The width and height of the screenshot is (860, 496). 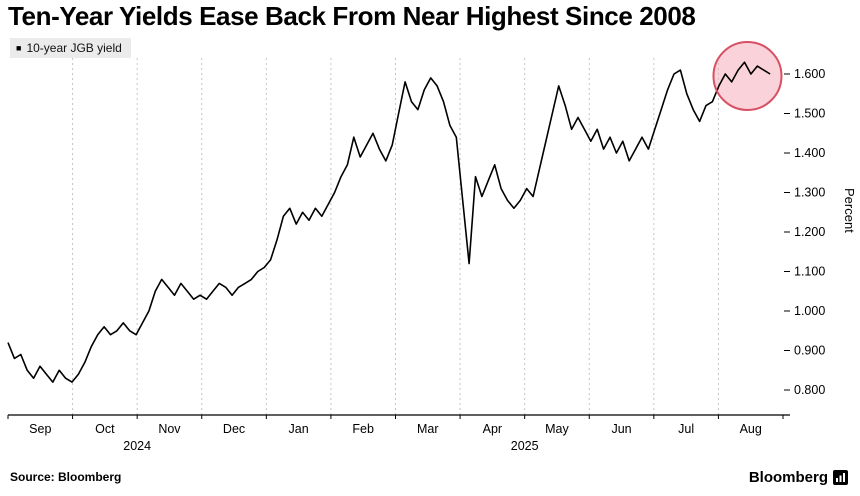 I want to click on x-tick-label: Jan, so click(x=299, y=429).